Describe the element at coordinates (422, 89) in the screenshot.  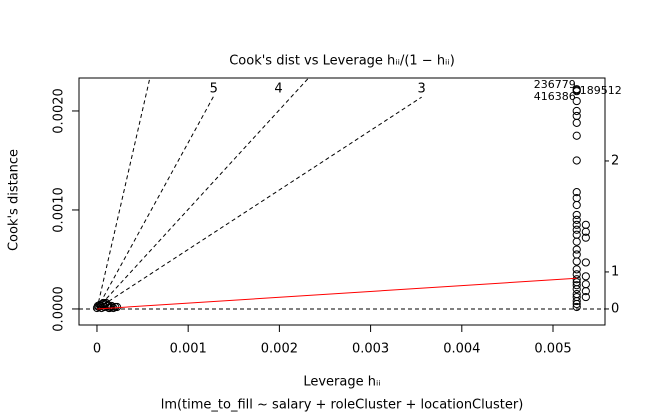
I see `contour-label: 3` at that location.